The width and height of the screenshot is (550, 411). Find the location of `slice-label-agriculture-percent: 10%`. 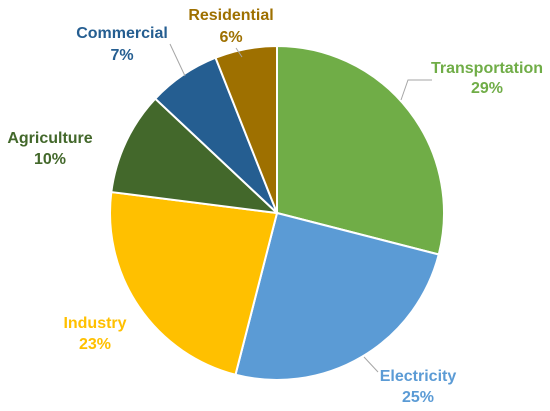

slice-label-agriculture-percent: 10% is located at coordinates (50, 159).